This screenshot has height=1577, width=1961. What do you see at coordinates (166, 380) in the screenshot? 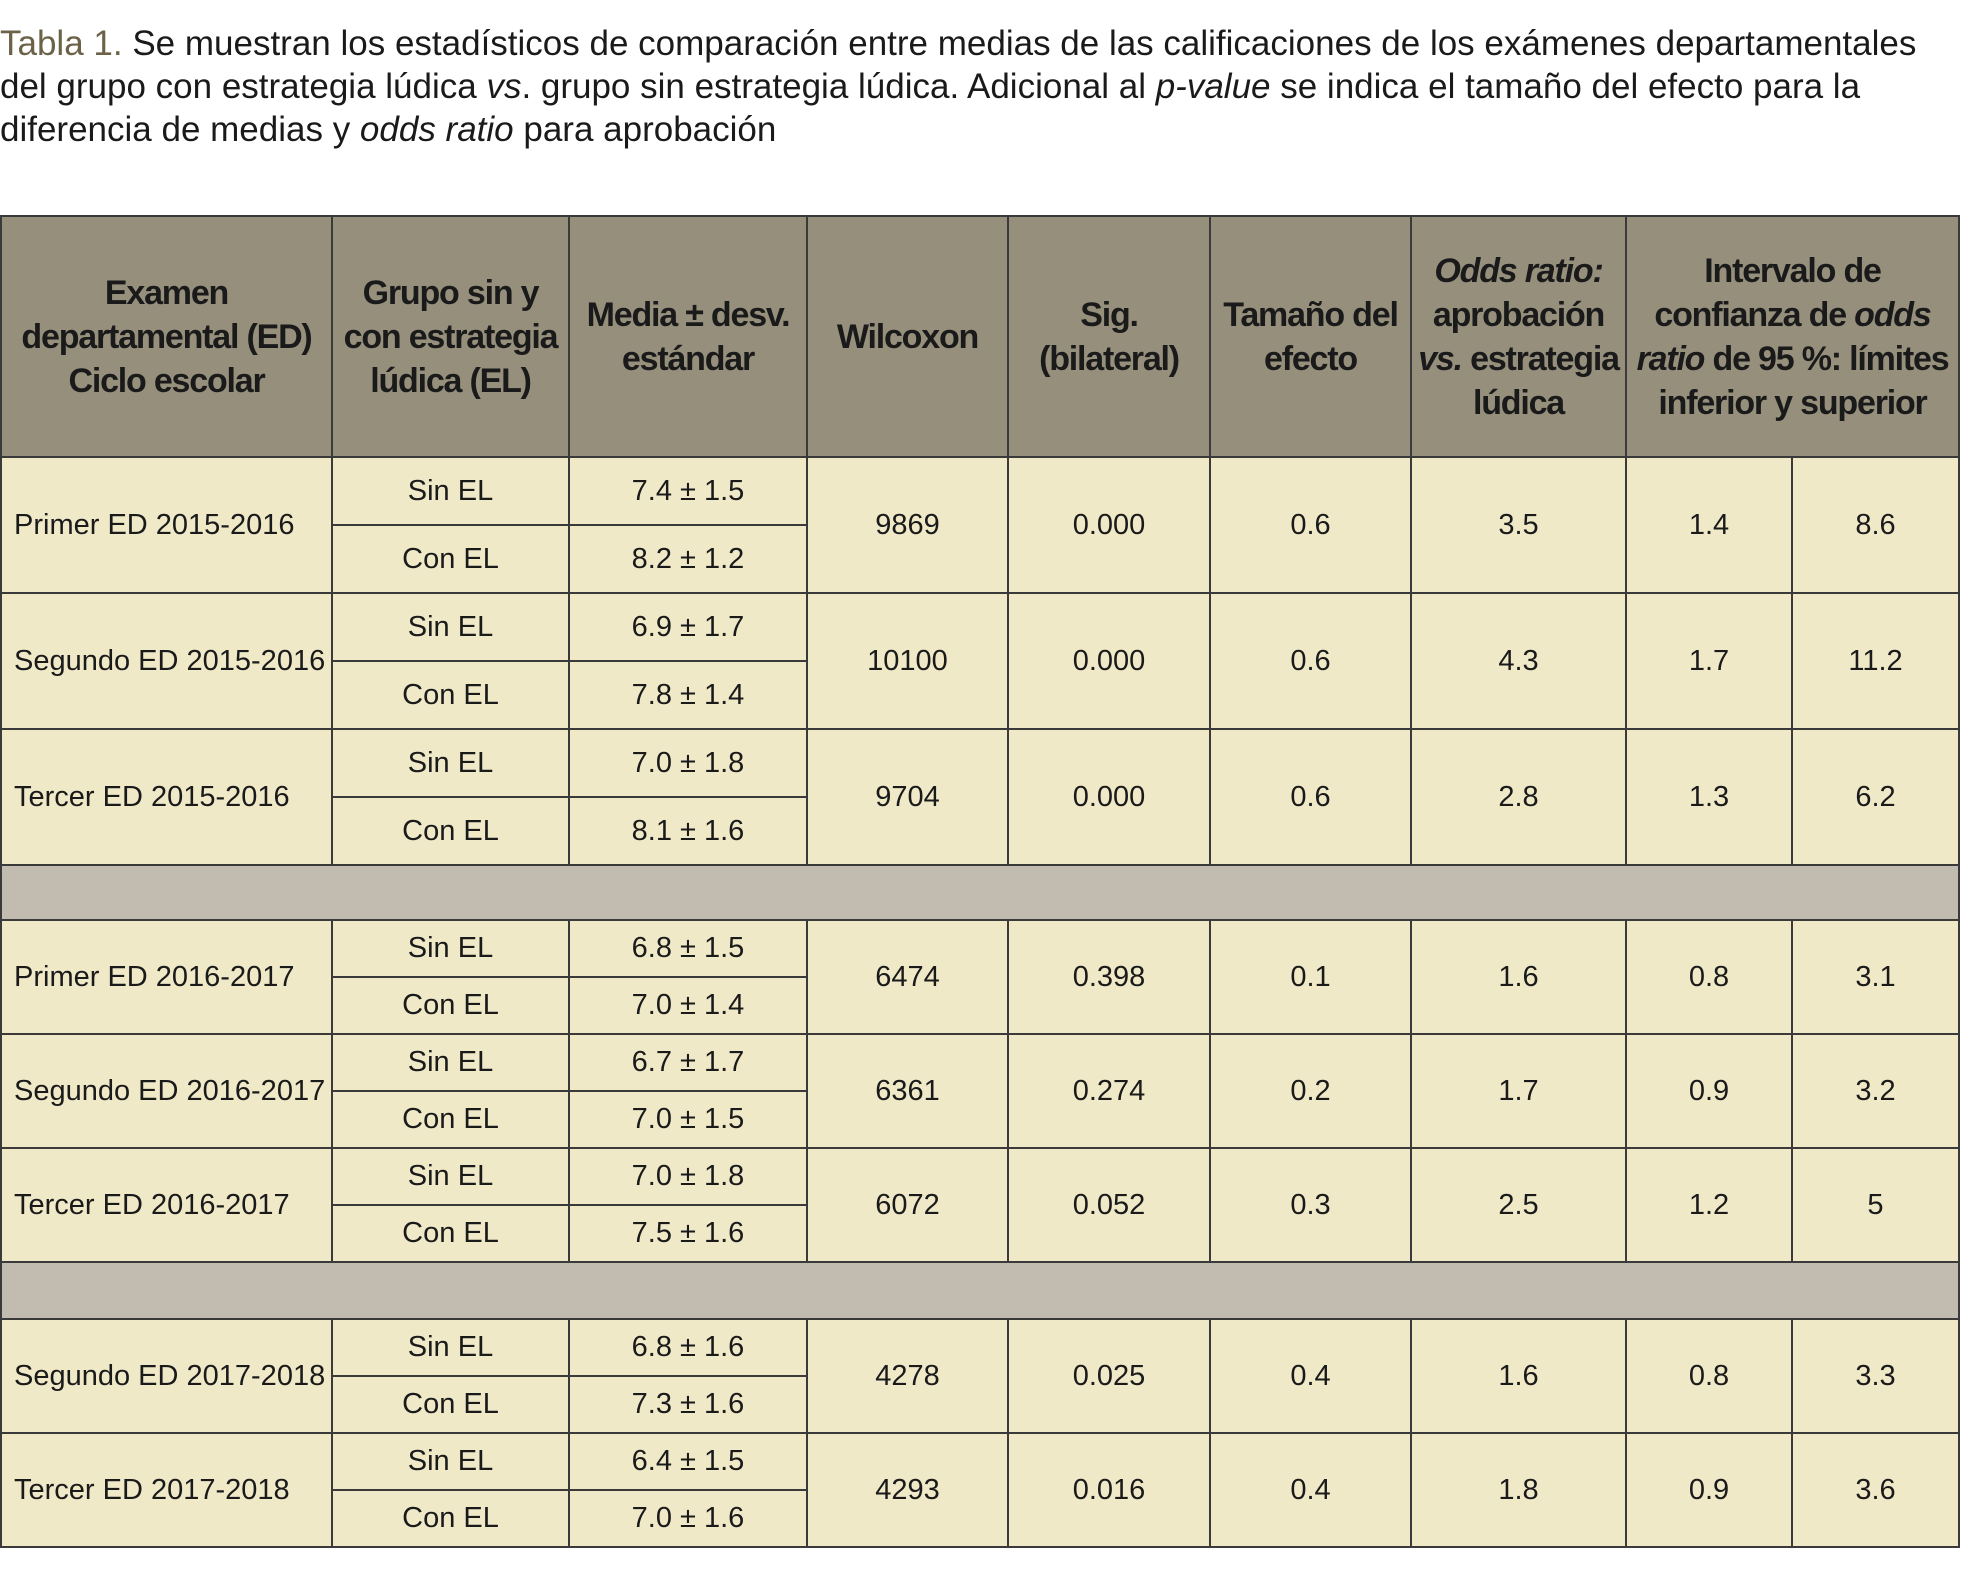
I see `header-text: Ciclo escolar` at bounding box center [166, 380].